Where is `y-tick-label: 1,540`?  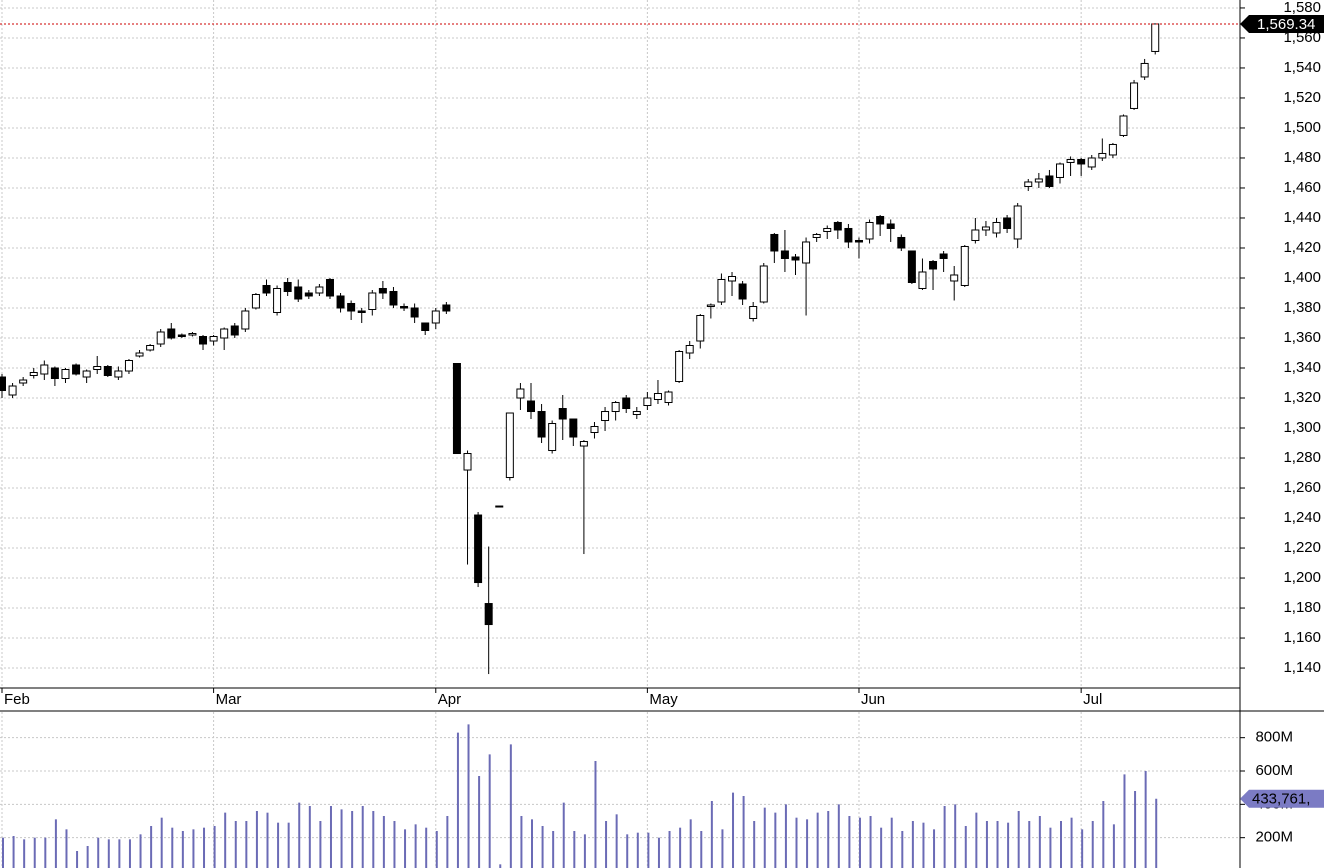
y-tick-label: 1,540 is located at coordinates (1302, 67).